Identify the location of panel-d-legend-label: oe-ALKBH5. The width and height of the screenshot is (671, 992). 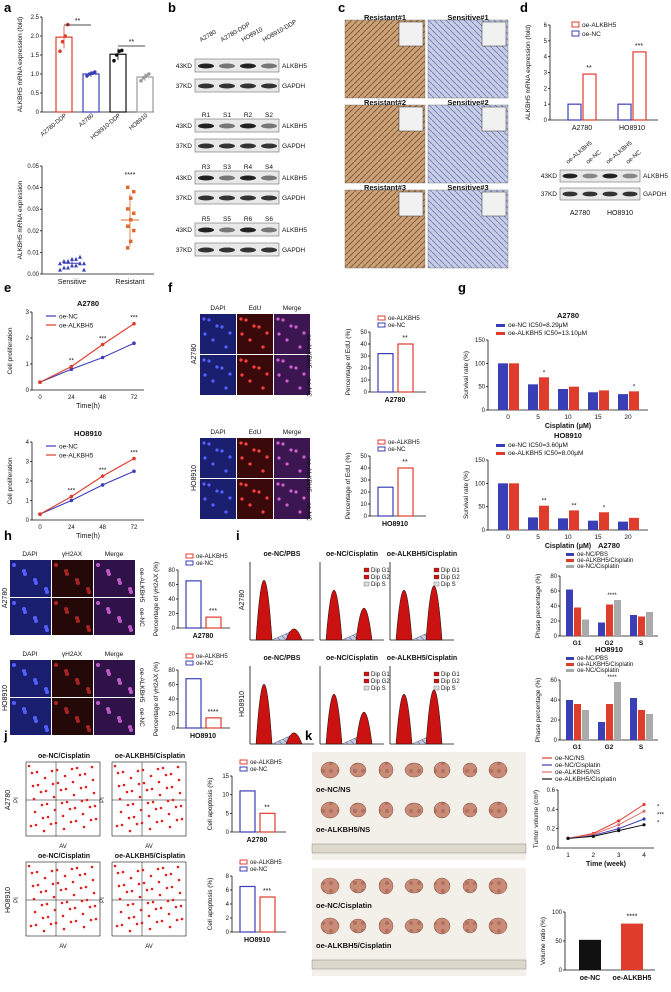
(599, 25).